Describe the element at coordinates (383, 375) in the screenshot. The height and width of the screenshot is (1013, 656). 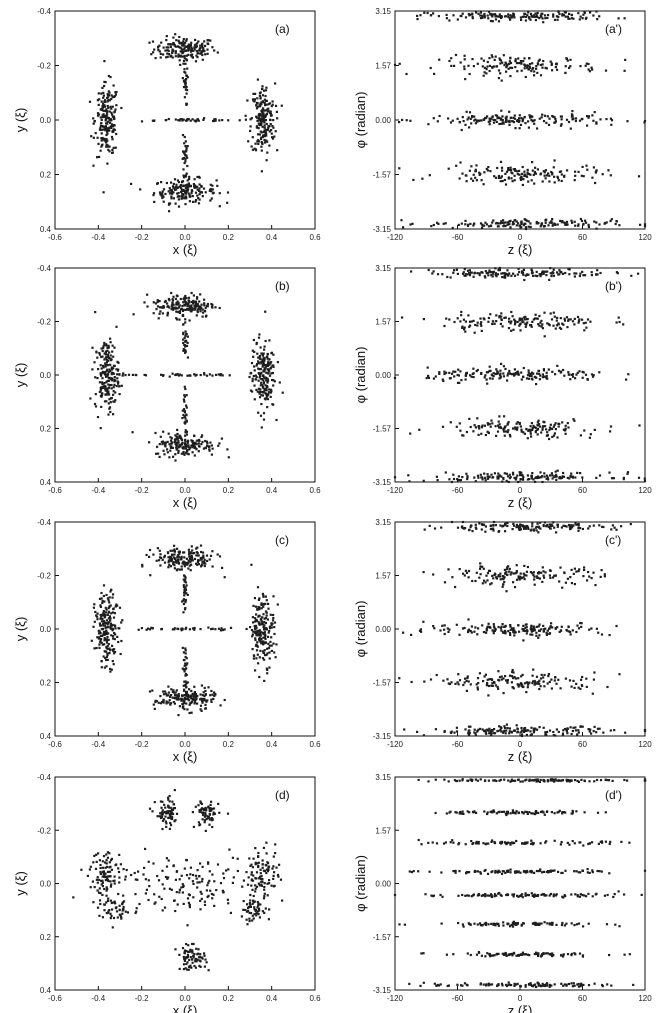
I see `y-tick-label: 0.00` at that location.